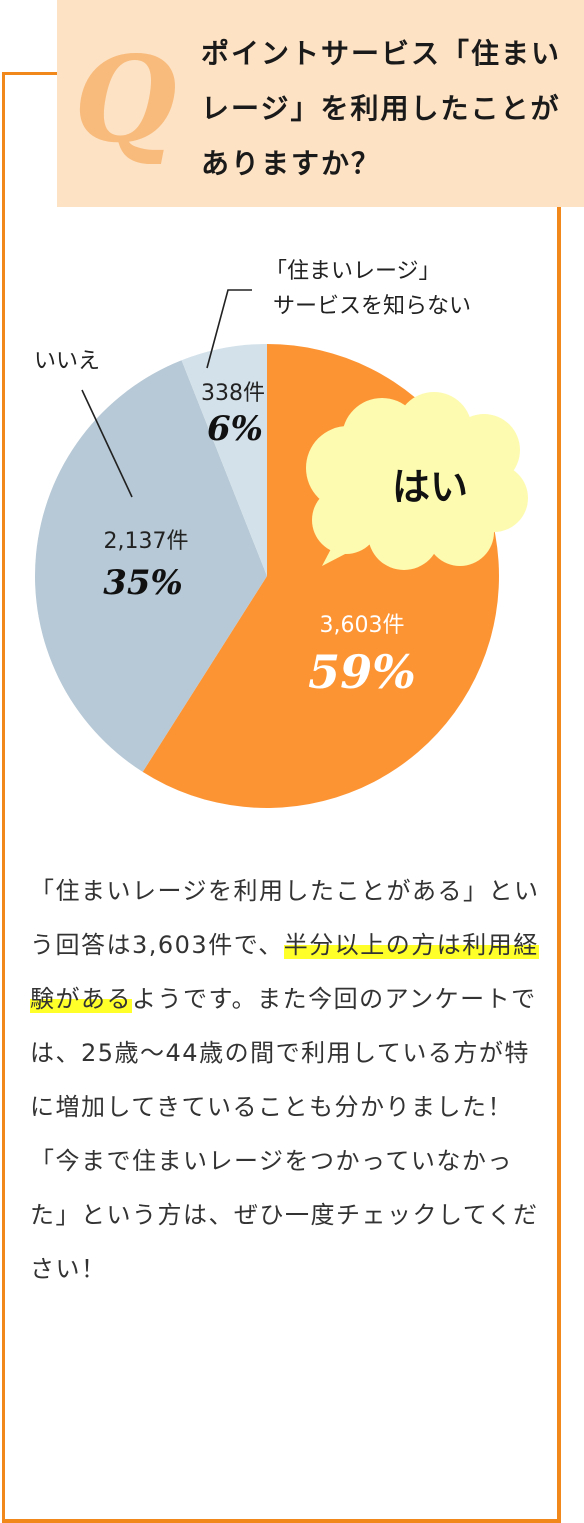  I want to click on no-slice, so click(151, 566).